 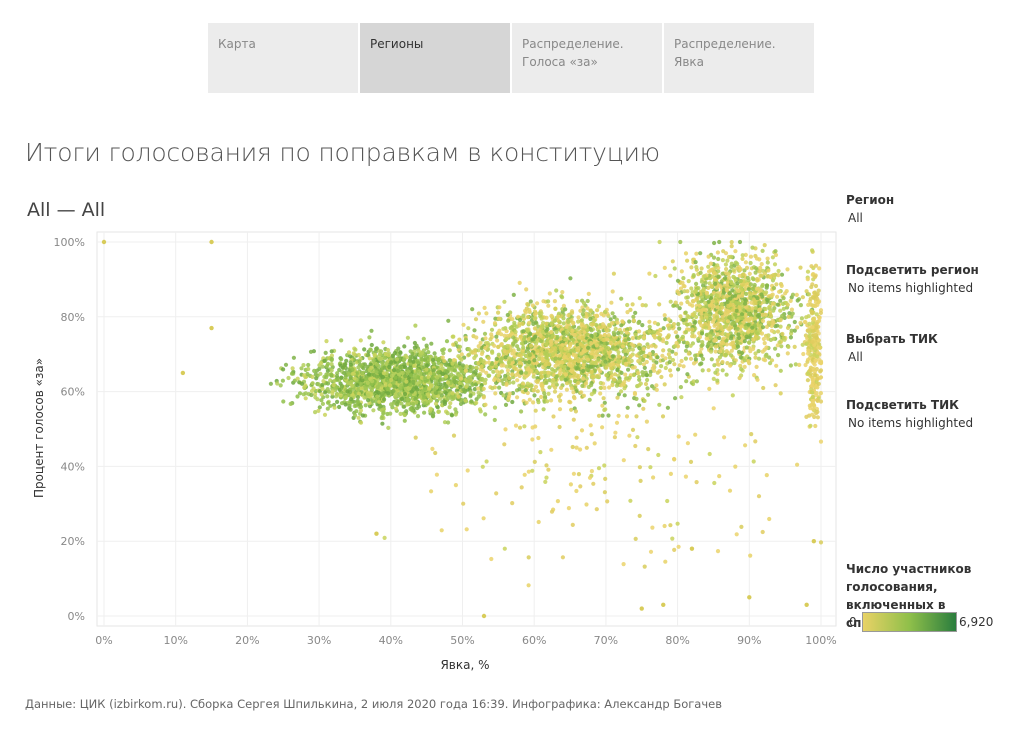 What do you see at coordinates (283, 58) in the screenshot?
I see `tab-map: Карта` at bounding box center [283, 58].